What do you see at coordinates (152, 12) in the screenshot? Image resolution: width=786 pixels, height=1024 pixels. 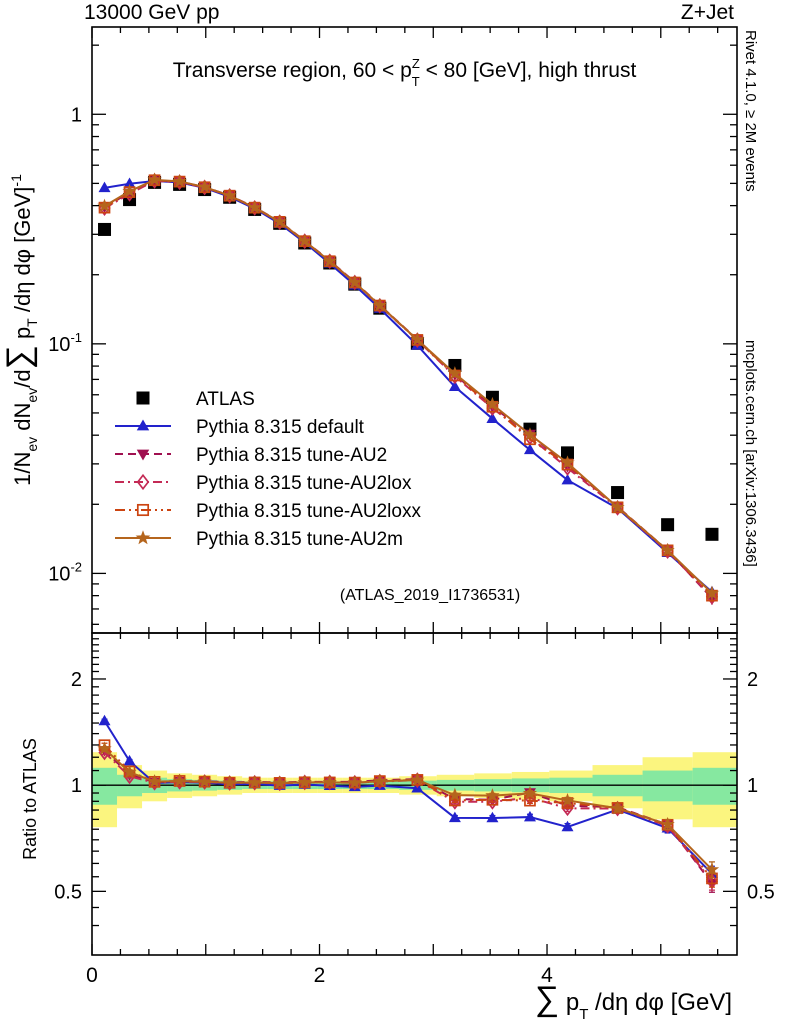 I see `beam-energy-label: 13000 GeV pp` at bounding box center [152, 12].